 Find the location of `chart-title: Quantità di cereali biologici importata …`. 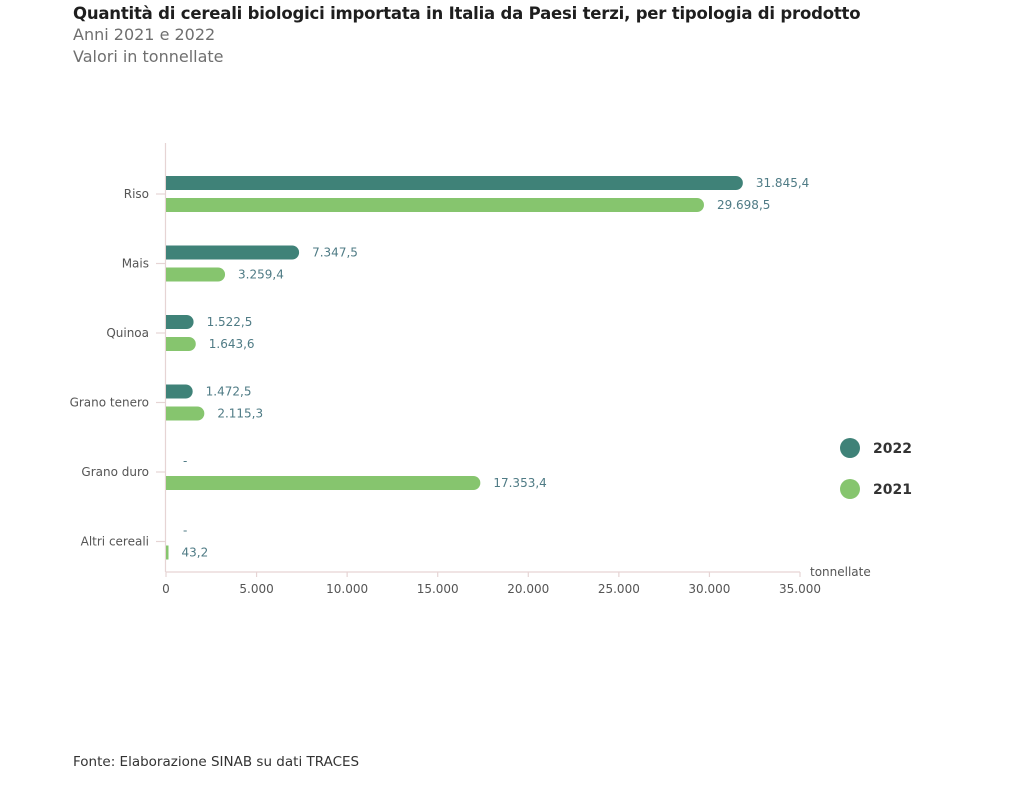

chart-title: Quantità di cereali biologici importata … is located at coordinates (467, 13).